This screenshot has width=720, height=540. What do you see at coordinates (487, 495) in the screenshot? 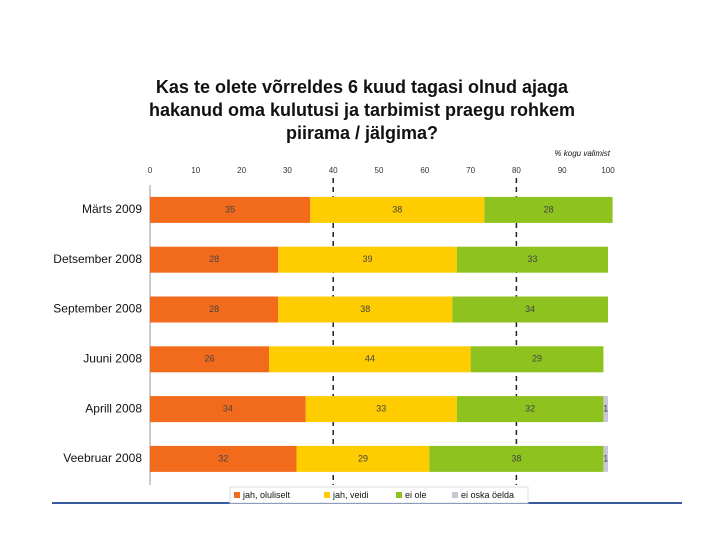
I see `legend-label: ei oska öelda` at bounding box center [487, 495].